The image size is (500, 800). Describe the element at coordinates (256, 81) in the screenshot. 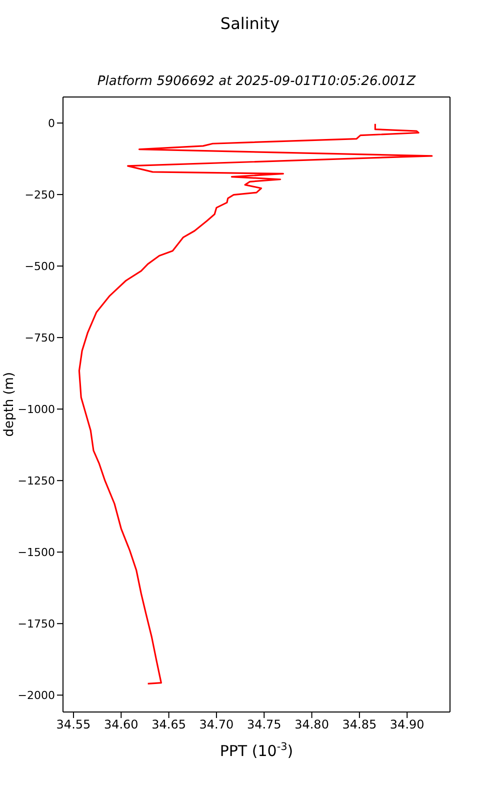

I see `chart-subtitle: Platform 5906692 at 2025-09-01T10:05:26.001Z` at that location.